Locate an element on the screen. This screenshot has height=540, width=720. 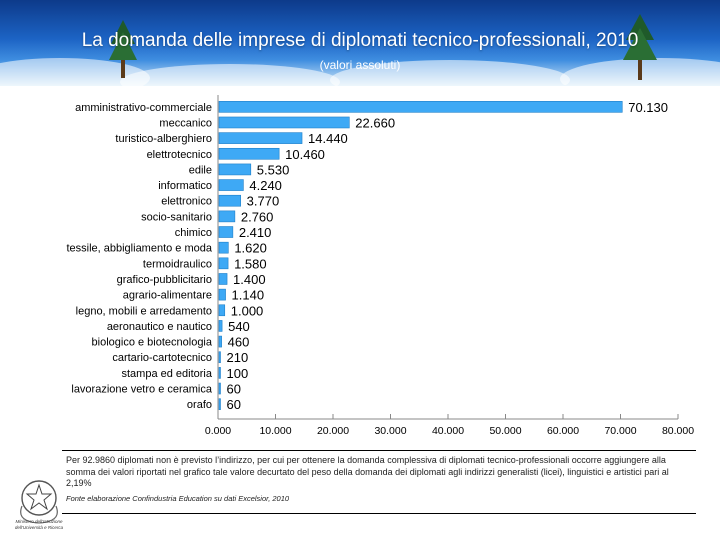
data-label: 4.240 is located at coordinates (265, 185).